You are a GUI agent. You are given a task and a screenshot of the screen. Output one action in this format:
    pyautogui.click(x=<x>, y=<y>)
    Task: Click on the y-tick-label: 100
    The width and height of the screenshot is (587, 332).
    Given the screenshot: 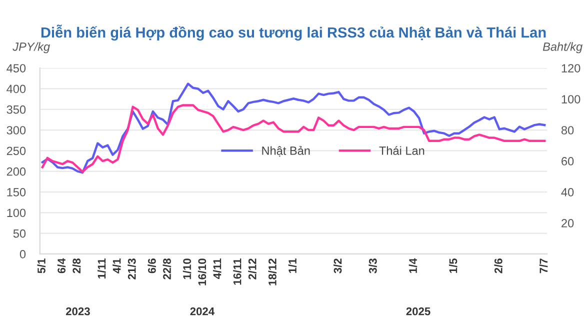 What is the action you would take?
    pyautogui.click(x=16, y=213)
    